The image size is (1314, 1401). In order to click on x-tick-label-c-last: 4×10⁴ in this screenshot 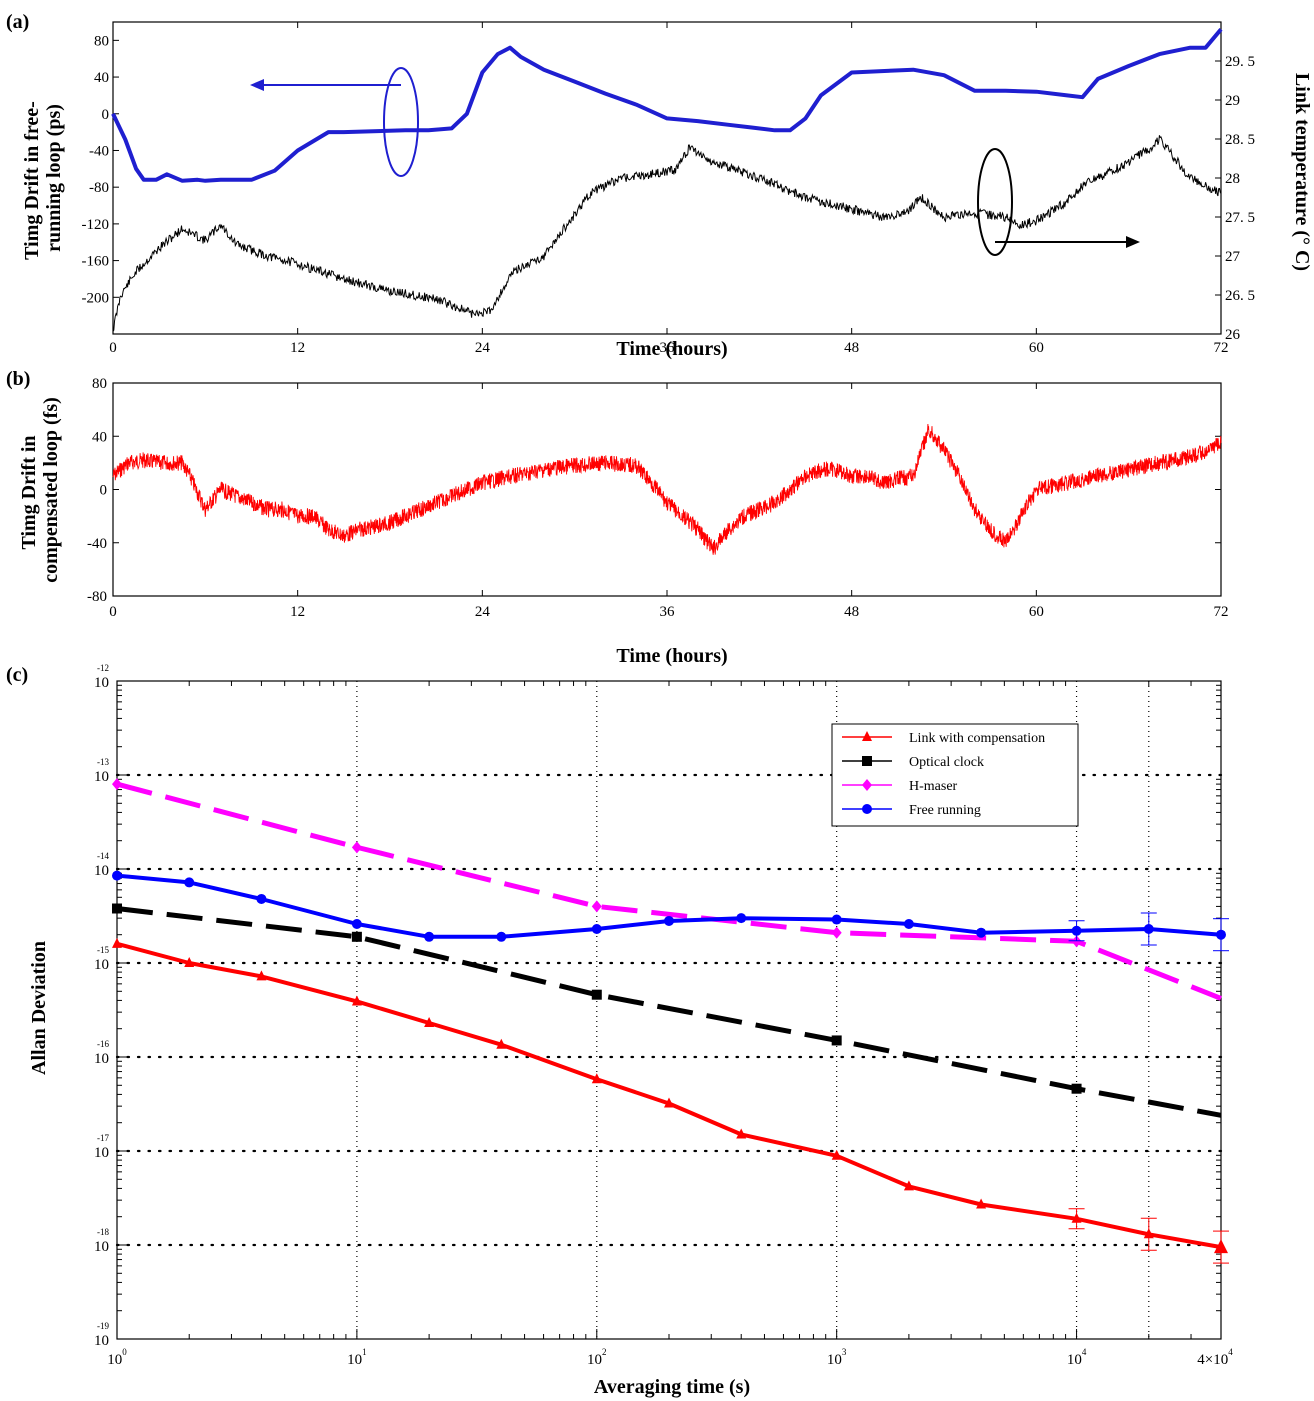, I will do `click(1215, 1357)`.